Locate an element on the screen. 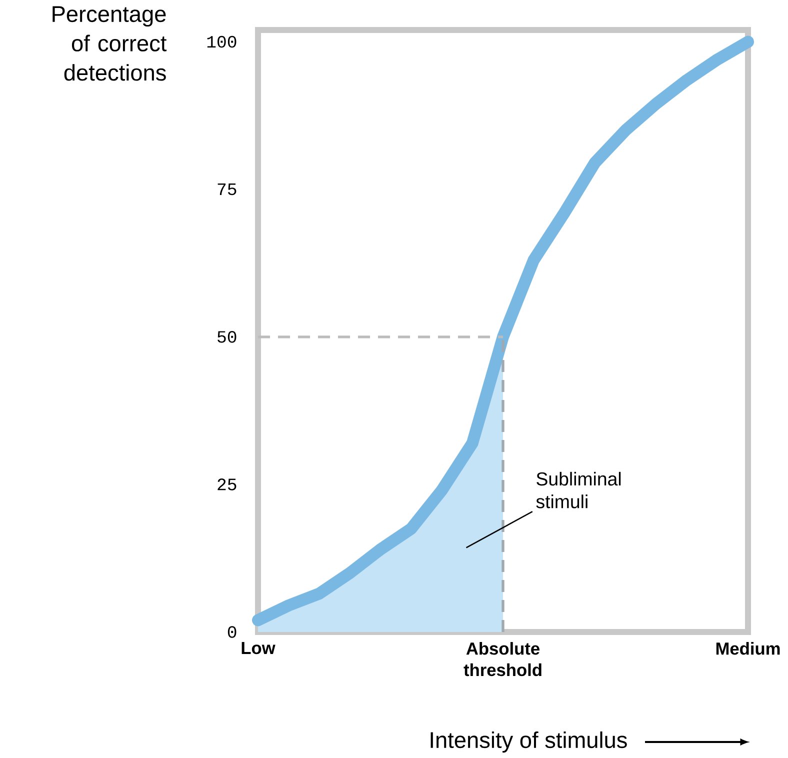  x-tick-label: Absolute threshold is located at coordinates (503, 659).